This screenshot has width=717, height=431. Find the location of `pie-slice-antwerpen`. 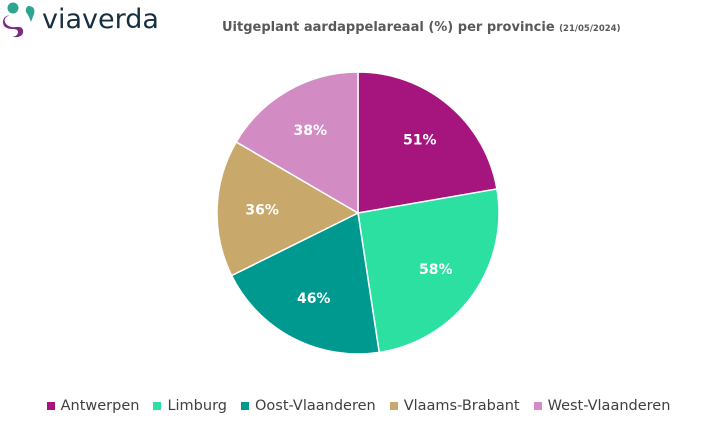

pie-slice-antwerpen is located at coordinates (427, 142).